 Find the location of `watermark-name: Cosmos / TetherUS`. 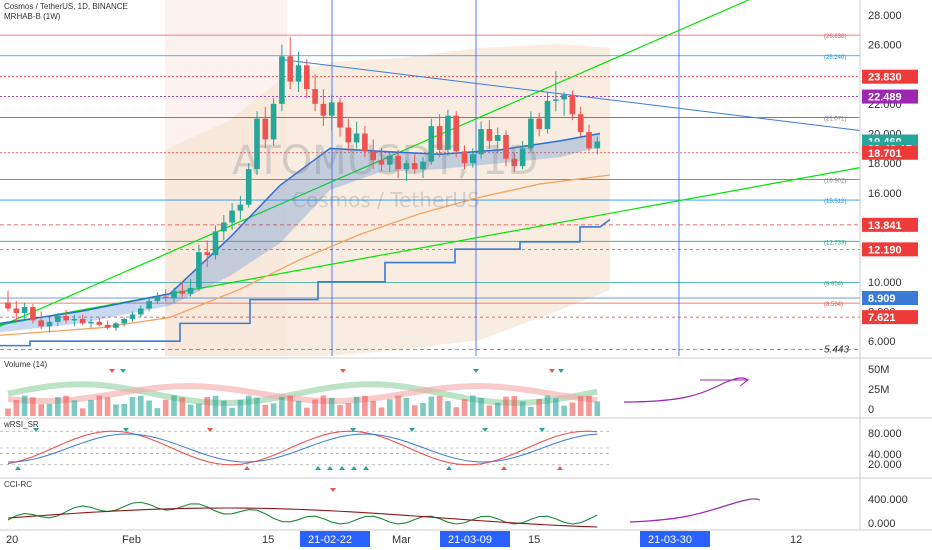

watermark-name: Cosmos / TetherUS is located at coordinates (386, 200).